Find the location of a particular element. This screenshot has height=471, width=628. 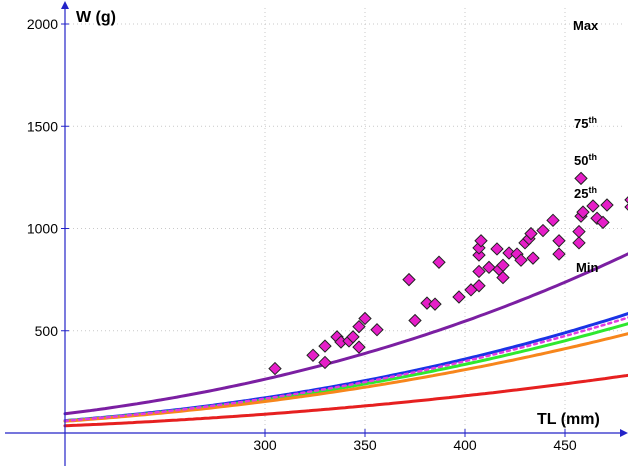

label-layer: Max 75th 50th 25th Min is located at coordinates (586, 146).